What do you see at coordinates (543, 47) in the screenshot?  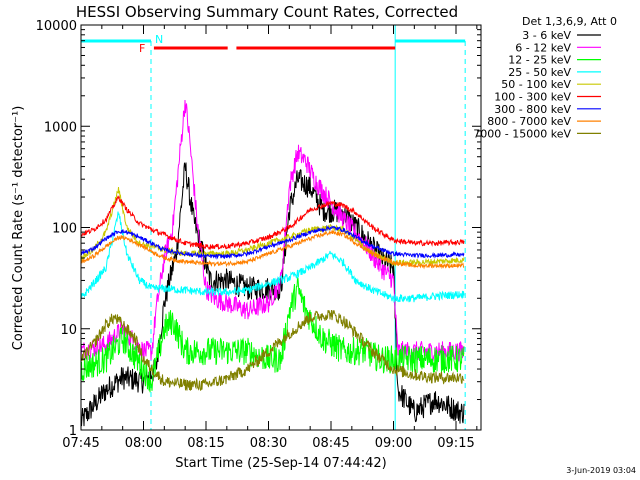 I see `legend-label: 6 - 12 keV` at bounding box center [543, 47].